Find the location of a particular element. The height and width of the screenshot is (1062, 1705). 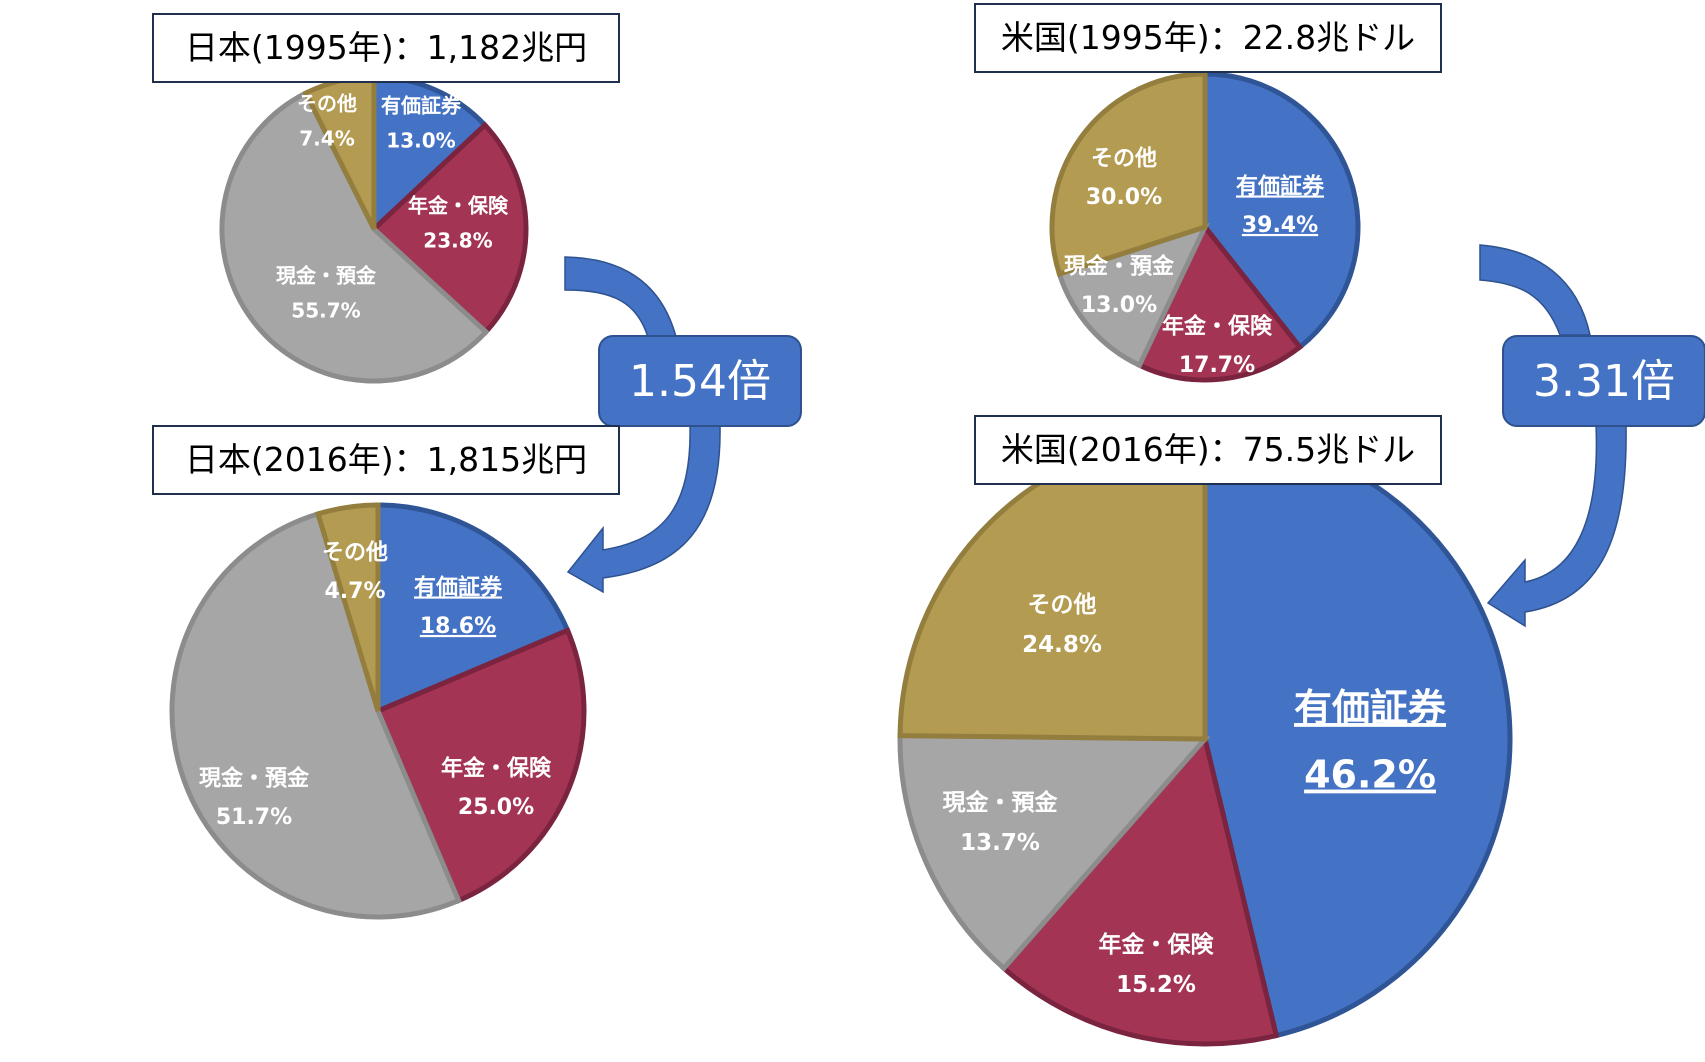

pie-japan-2016: 有価証券 18.6% 年金・保険 25.0% 現金・預金 51.7% その他 4.7% is located at coordinates (378, 711).